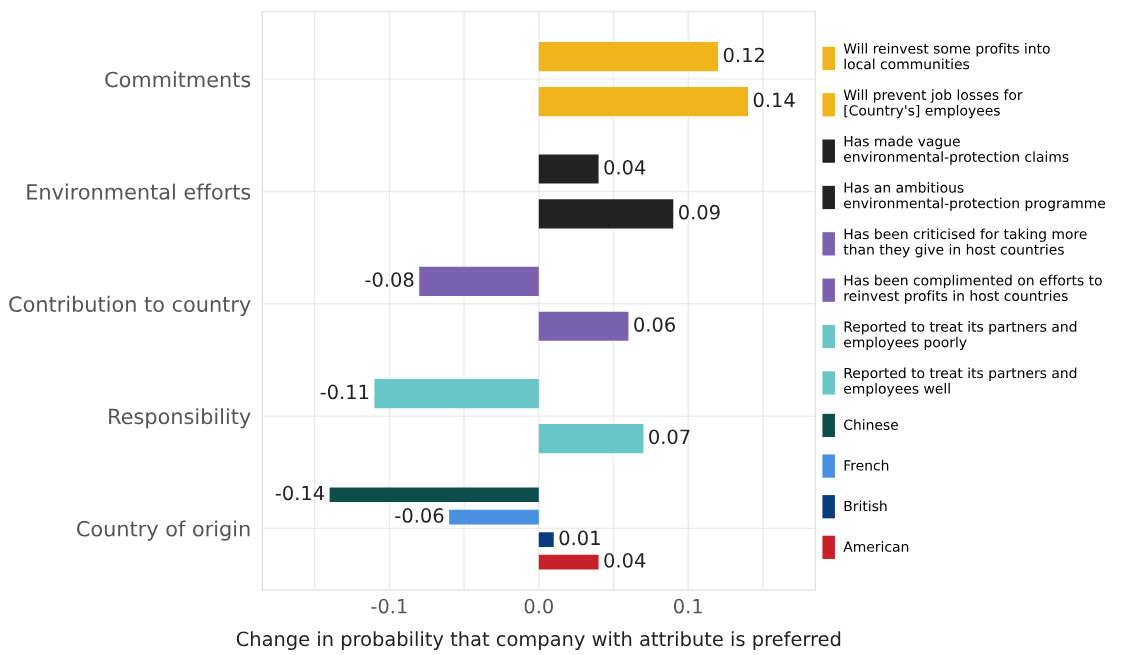 Image resolution: width=1126 pixels, height=655 pixels. Describe the element at coordinates (300, 493) in the screenshot. I see `data-label: -0.14` at that location.